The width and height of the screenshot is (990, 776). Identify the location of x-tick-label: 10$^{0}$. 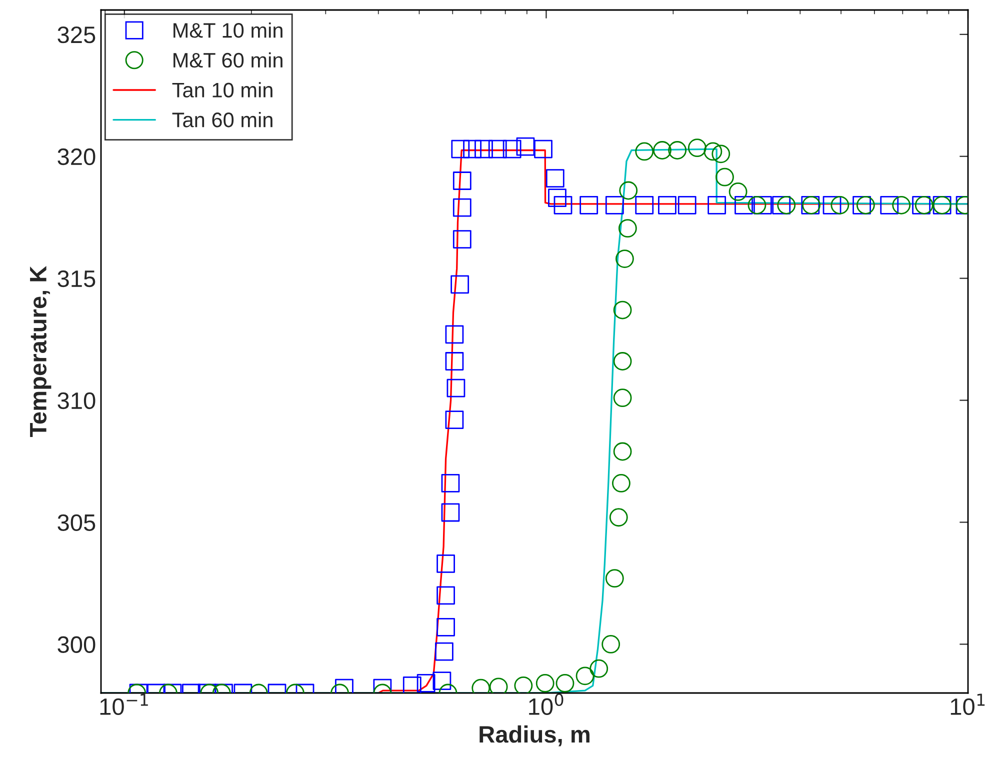
(546, 704).